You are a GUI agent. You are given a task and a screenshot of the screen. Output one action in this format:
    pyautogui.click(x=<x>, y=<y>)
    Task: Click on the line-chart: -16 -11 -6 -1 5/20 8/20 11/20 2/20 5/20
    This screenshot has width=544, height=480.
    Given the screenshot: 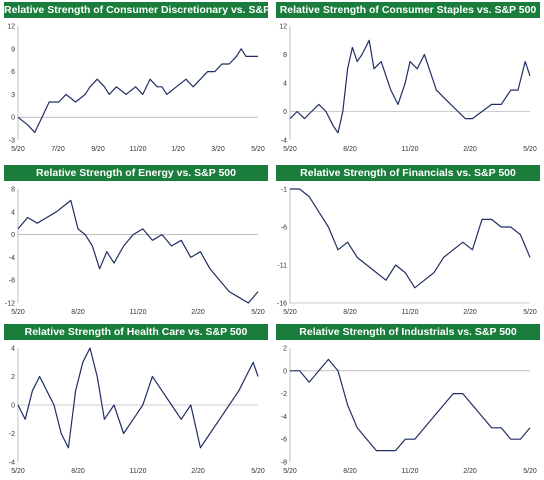 What is the action you would take?
    pyautogui.click(x=407, y=252)
    